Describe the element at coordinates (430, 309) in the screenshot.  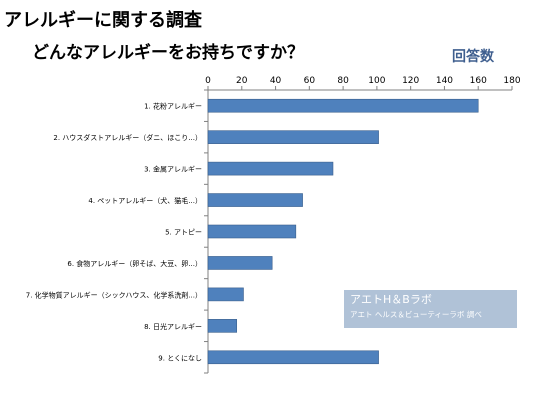
I see `watermark-box: アエトH＆Bラボ アエト ヘルス＆ビューティーラボ 調べ` at that location.